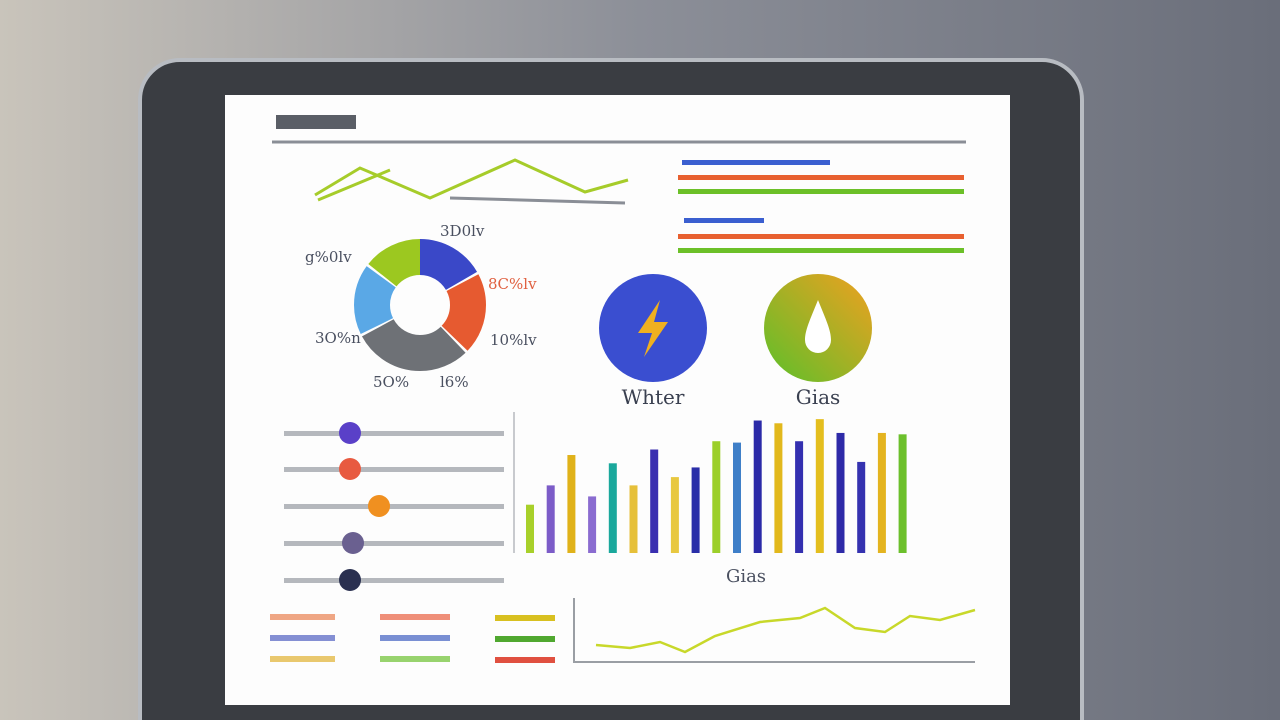 The height and width of the screenshot is (724, 1280). Describe the element at coordinates (420, 305) in the screenshot. I see `donut` at that location.